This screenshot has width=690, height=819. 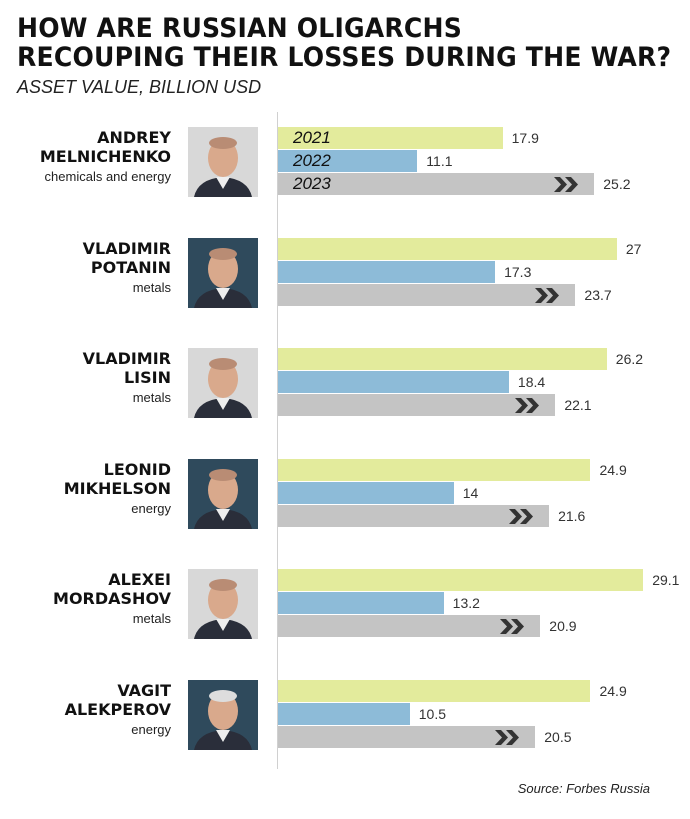 I want to click on oligarch-name: LEONID MIKHELSON energy, so click(x=117, y=489).